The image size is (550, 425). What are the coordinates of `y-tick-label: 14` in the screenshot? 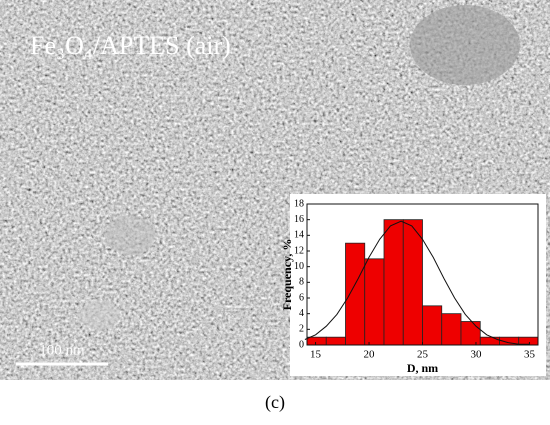 It's located at (299, 235).